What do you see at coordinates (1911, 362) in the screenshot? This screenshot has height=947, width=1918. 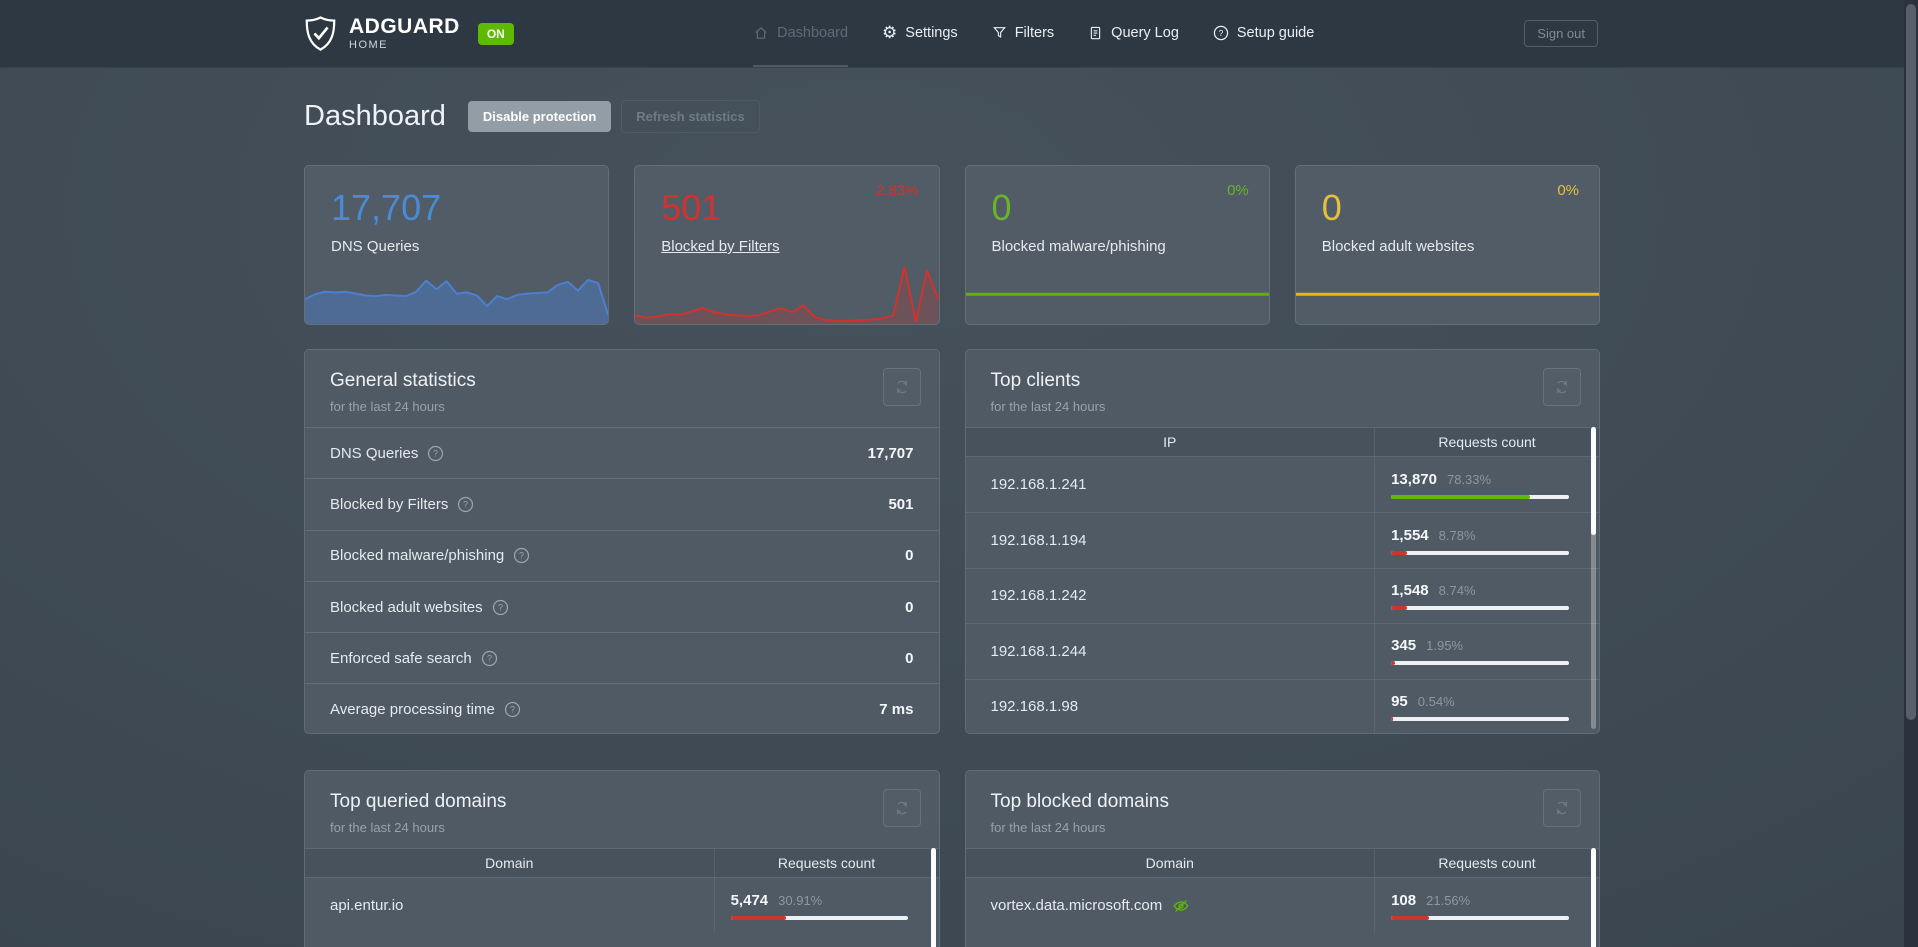 I see `page-scrollbar-thumb` at bounding box center [1911, 362].